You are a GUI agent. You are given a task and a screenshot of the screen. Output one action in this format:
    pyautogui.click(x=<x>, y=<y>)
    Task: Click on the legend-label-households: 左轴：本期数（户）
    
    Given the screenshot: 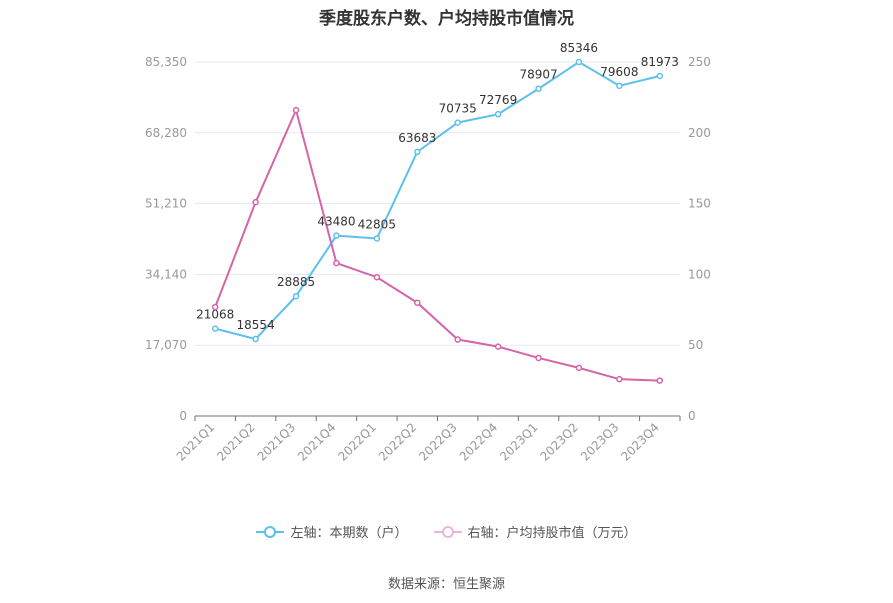 What is the action you would take?
    pyautogui.click(x=349, y=533)
    